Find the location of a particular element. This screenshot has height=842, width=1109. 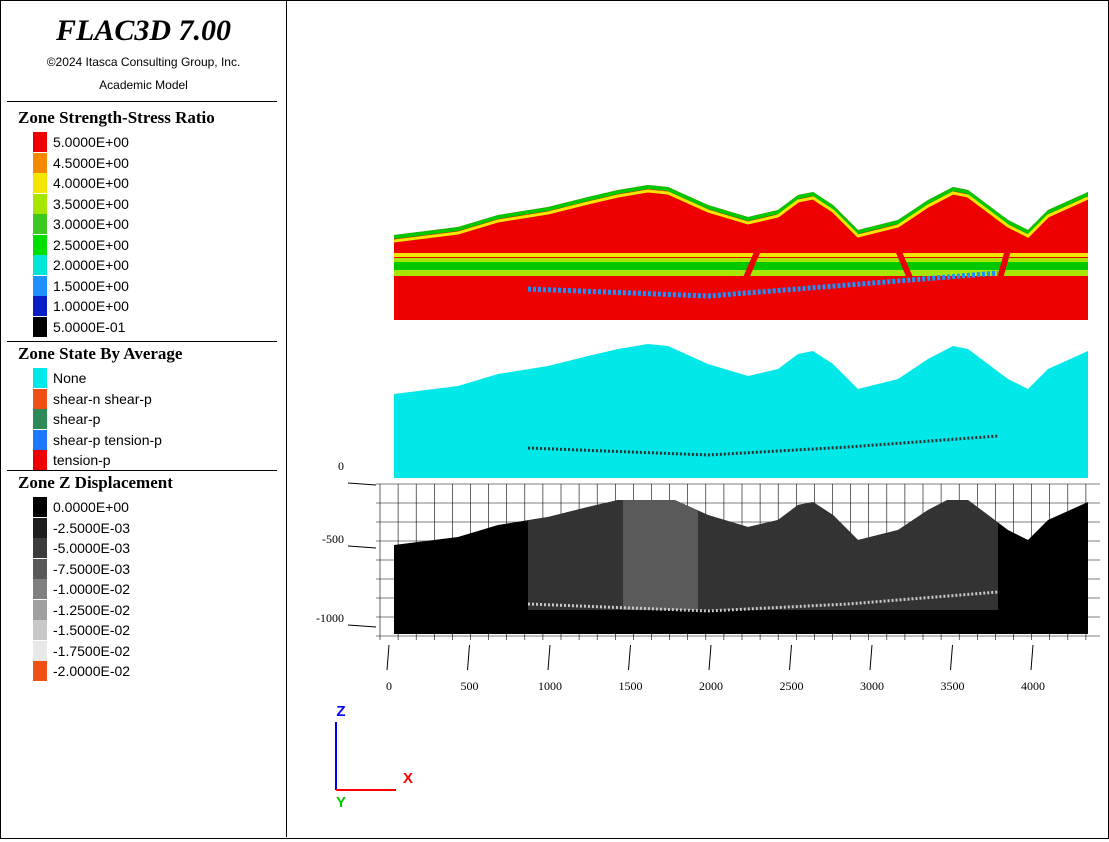

displacement-zone is located at coordinates (763, 555).